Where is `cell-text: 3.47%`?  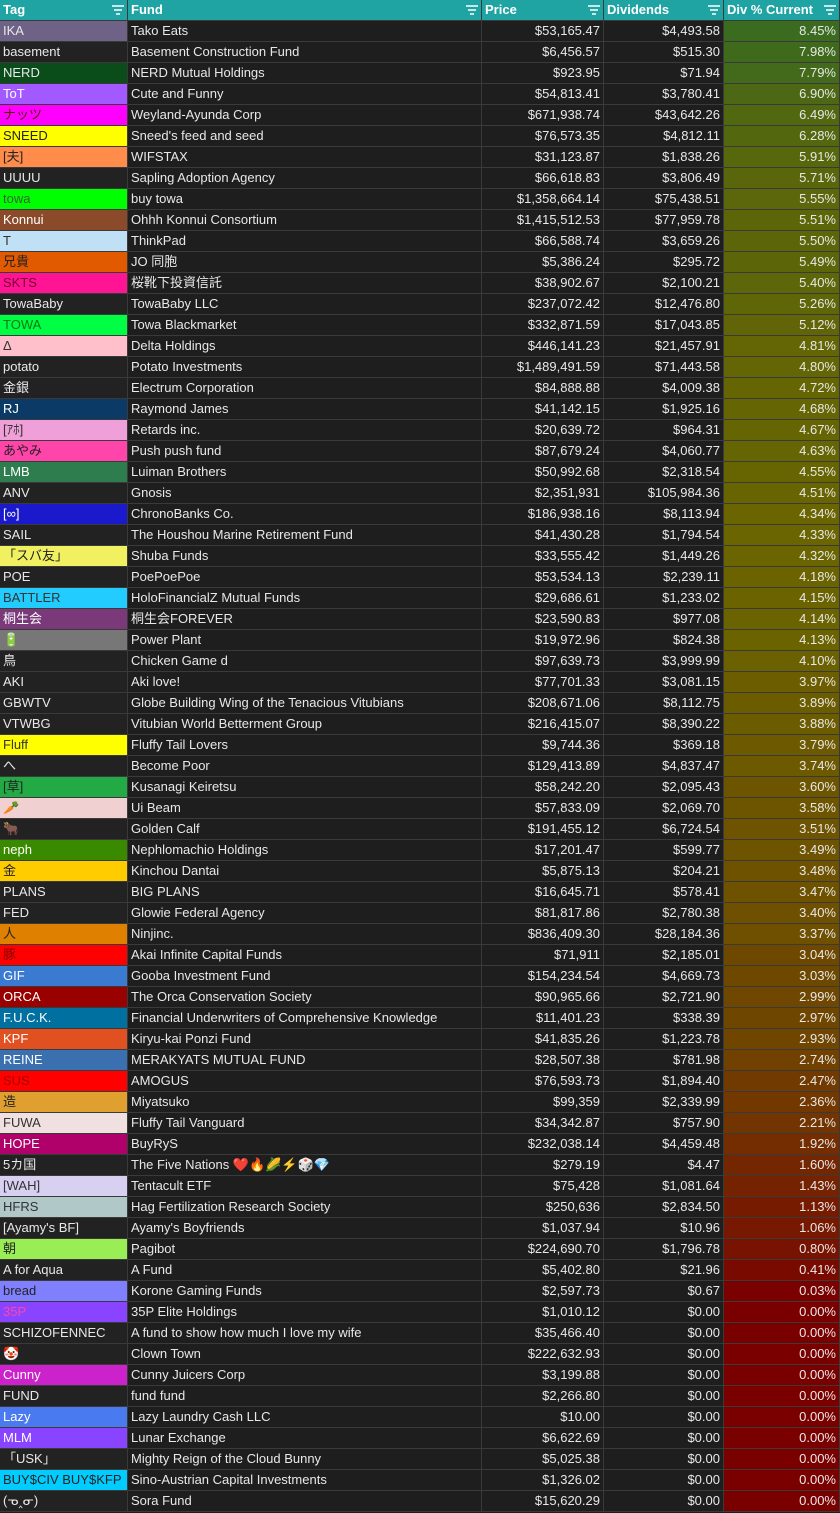 cell-text: 3.47% is located at coordinates (817, 891).